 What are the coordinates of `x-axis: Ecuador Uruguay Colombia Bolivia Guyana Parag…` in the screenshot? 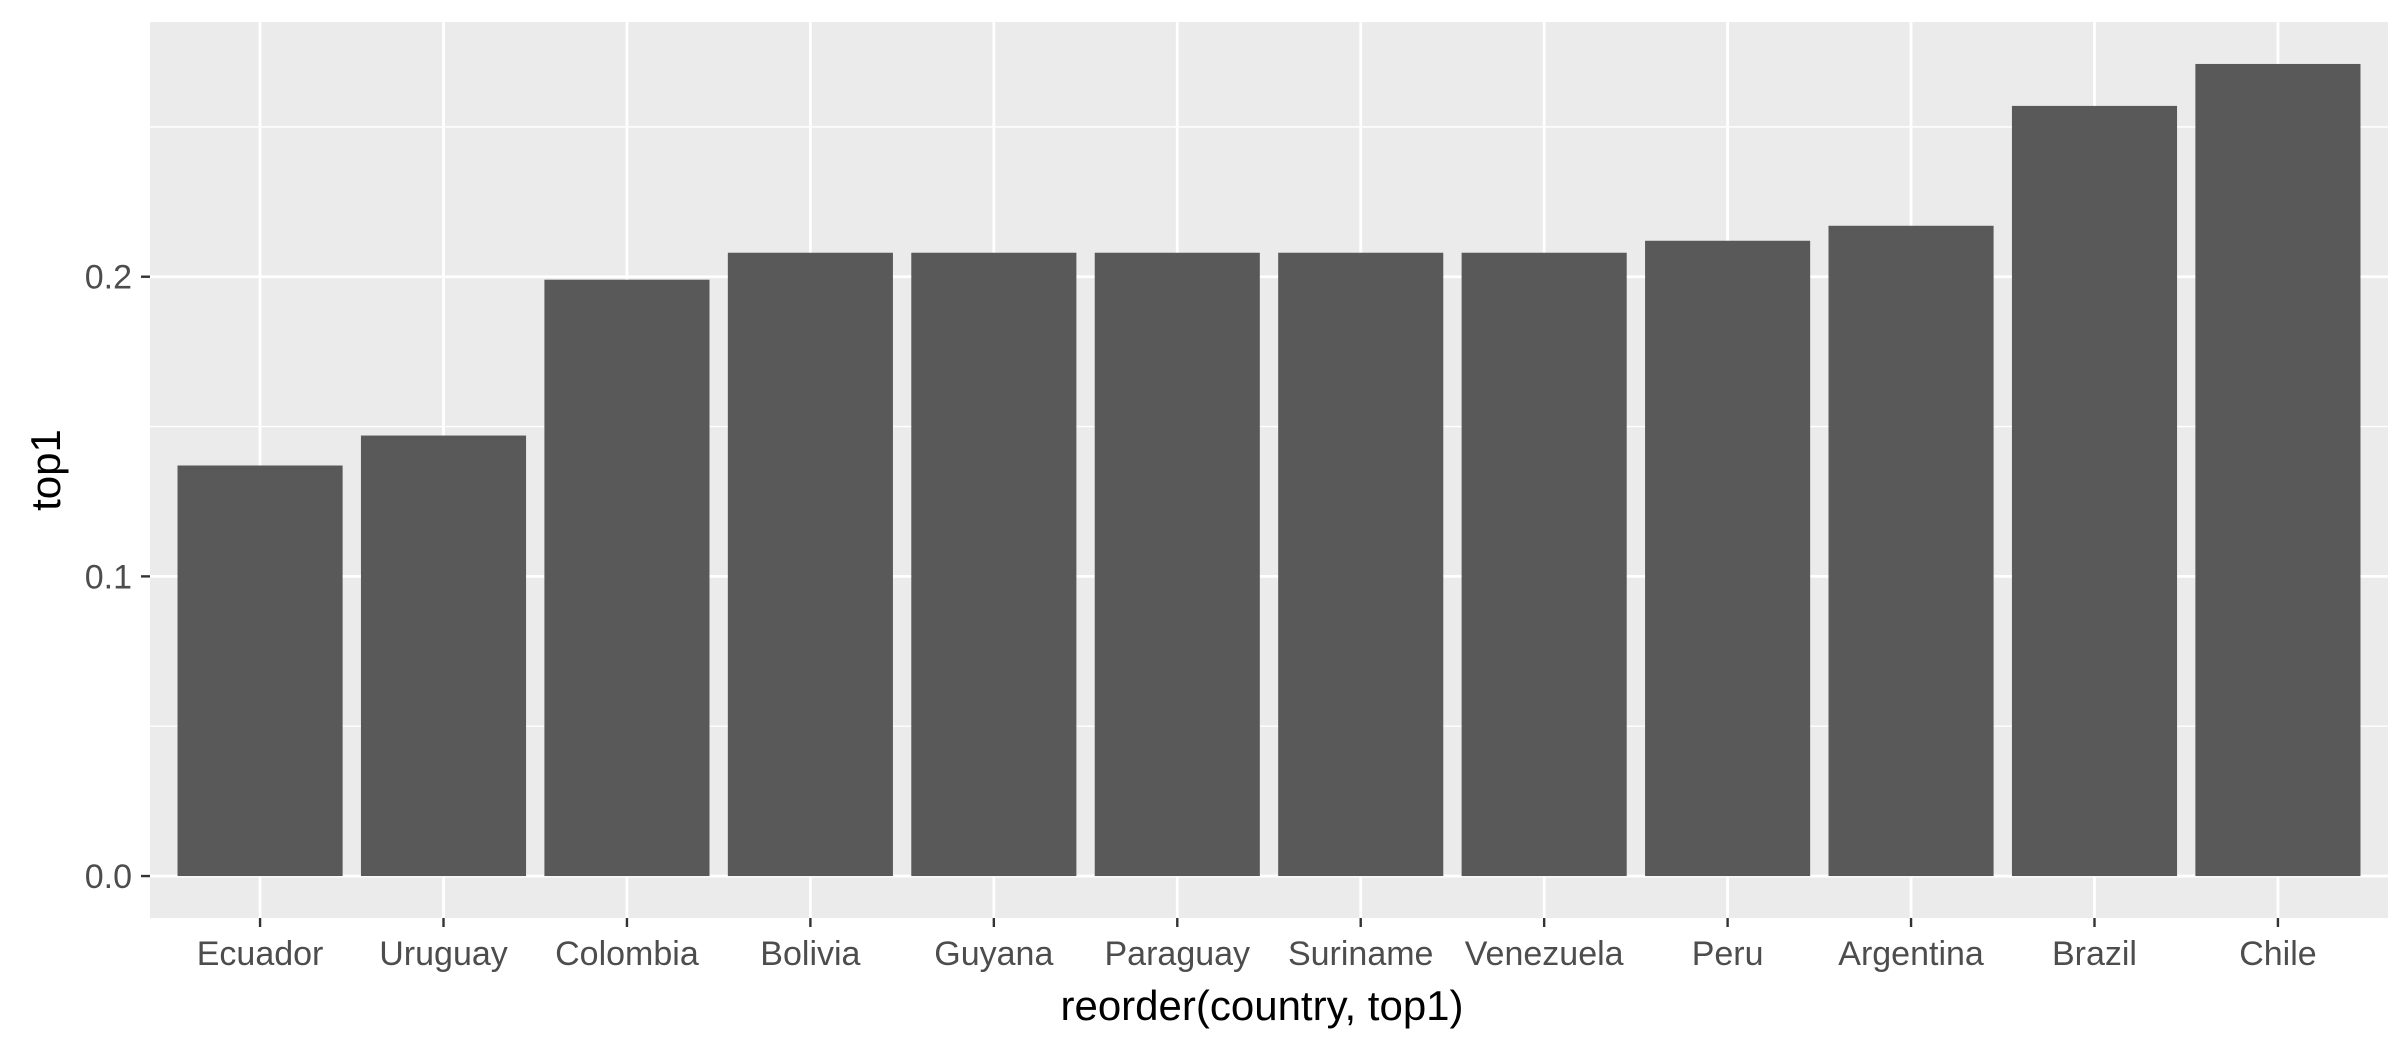 It's located at (1257, 945).